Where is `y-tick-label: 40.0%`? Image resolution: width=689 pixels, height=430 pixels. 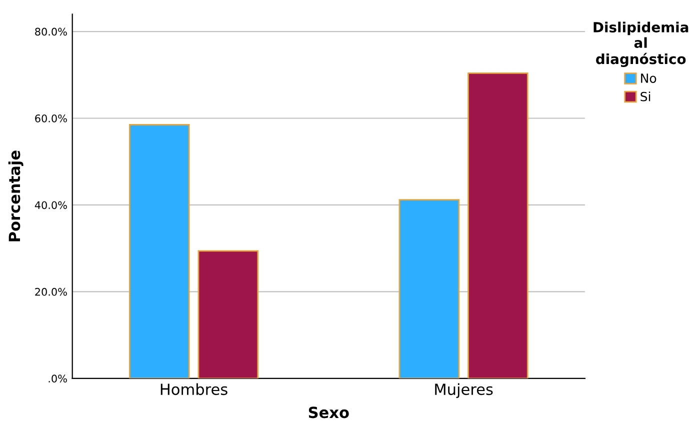
y-tick-label: 40.0% is located at coordinates (50, 205).